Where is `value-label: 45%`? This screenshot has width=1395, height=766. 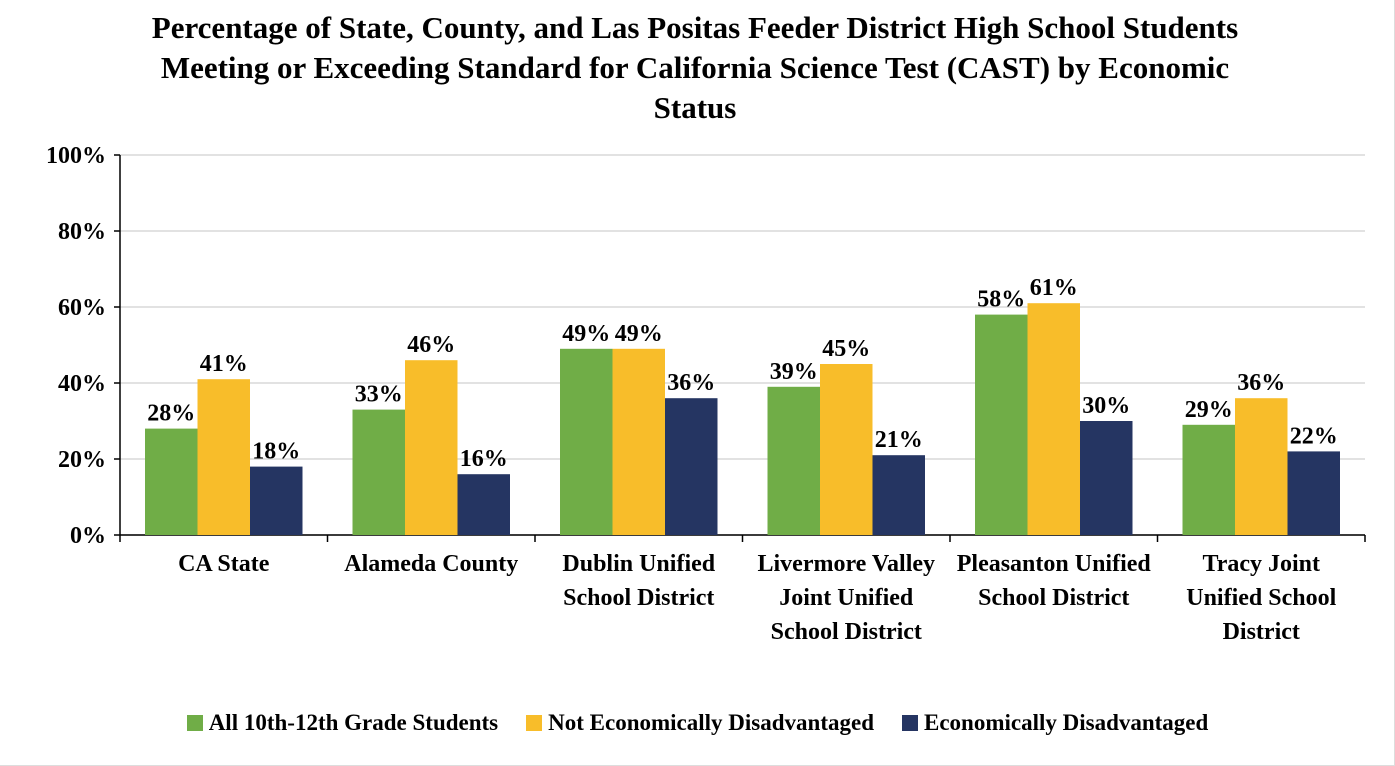 value-label: 45% is located at coordinates (846, 349).